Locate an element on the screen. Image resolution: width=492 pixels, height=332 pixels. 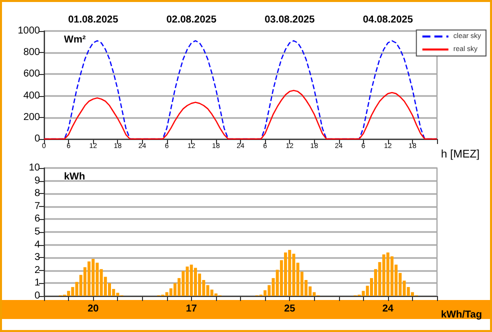
text: 20 is located at coordinates (94, 309).